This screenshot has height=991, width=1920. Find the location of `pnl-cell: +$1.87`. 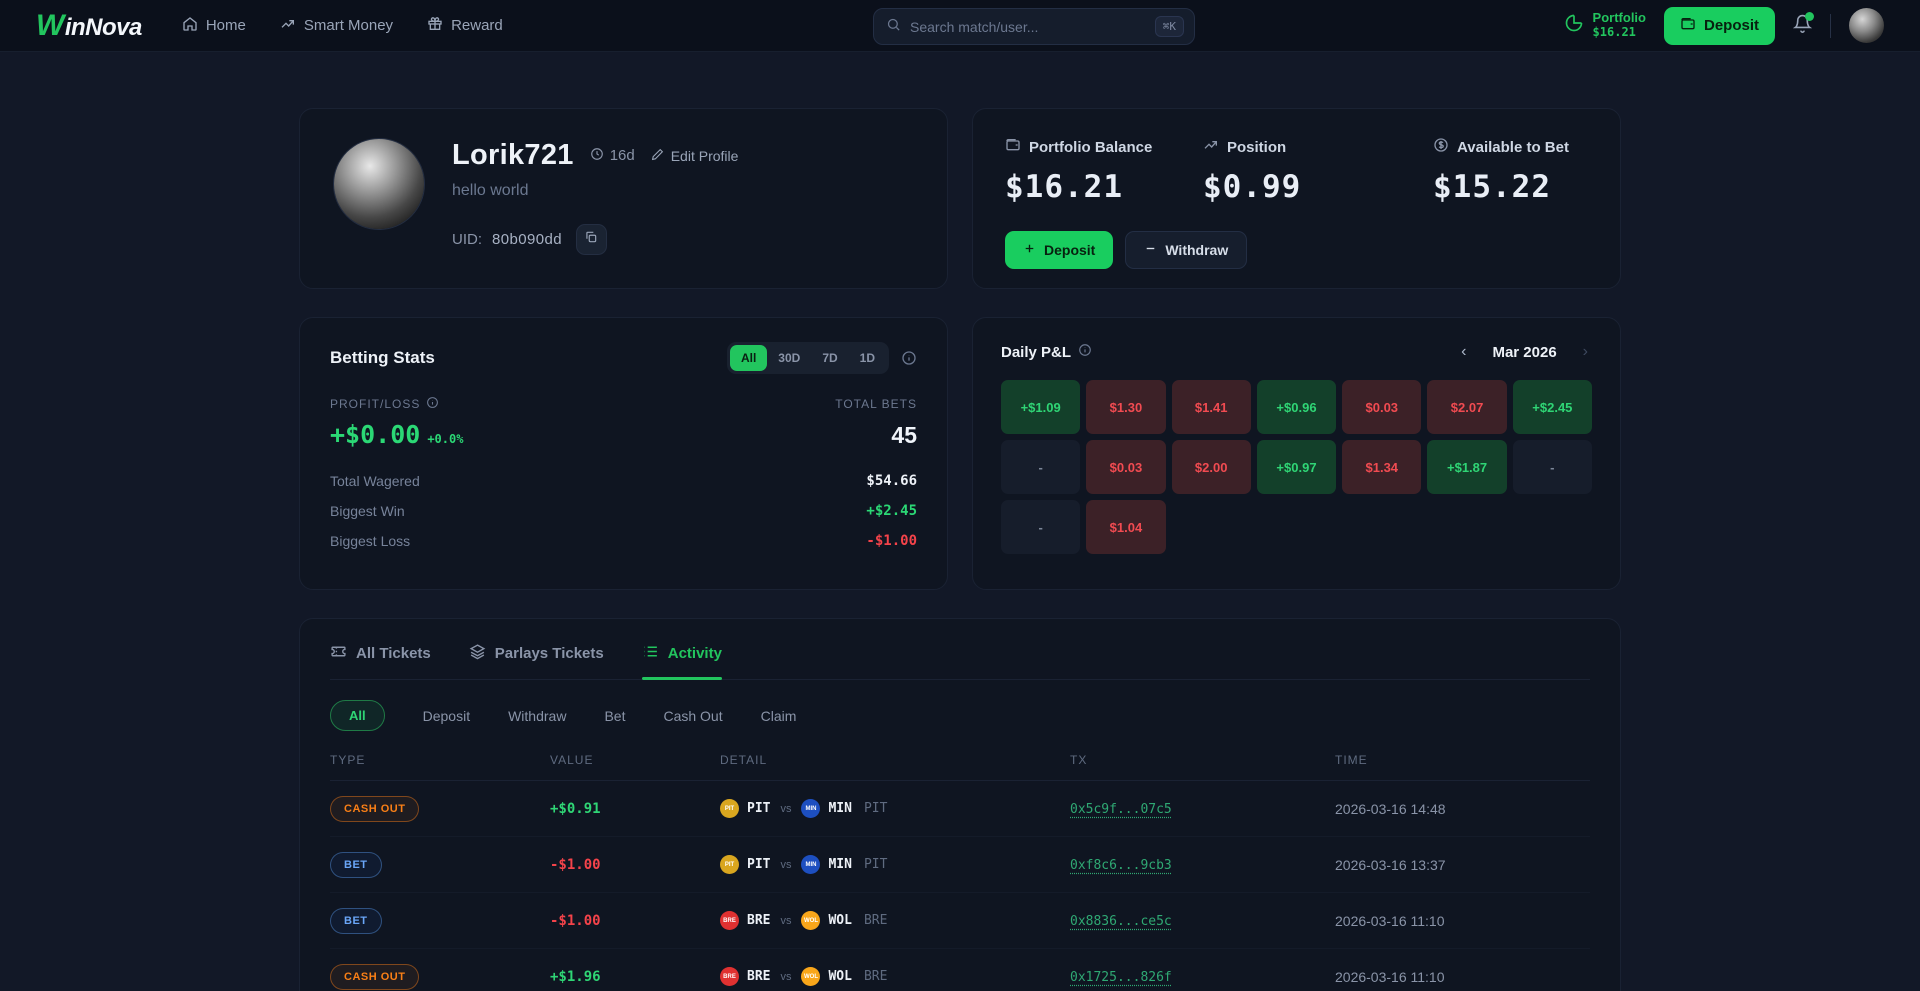

pnl-cell: +$1.87 is located at coordinates (1467, 467).